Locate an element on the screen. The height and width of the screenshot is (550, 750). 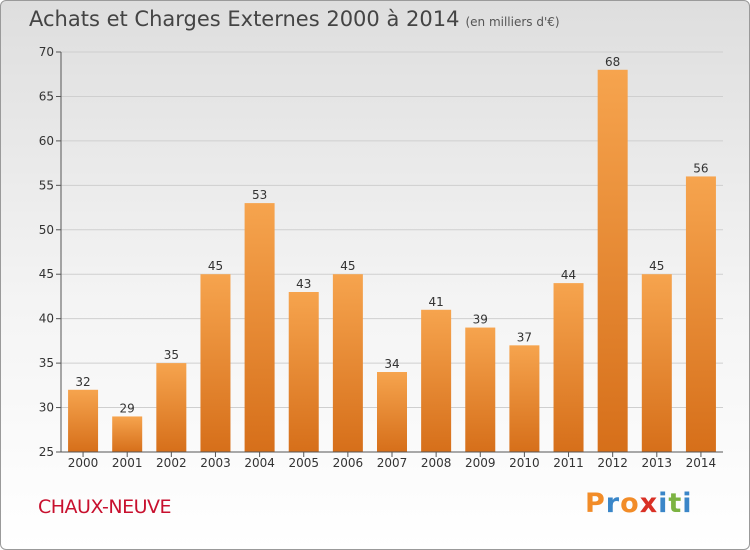
data-label: 53 is located at coordinates (259, 195).